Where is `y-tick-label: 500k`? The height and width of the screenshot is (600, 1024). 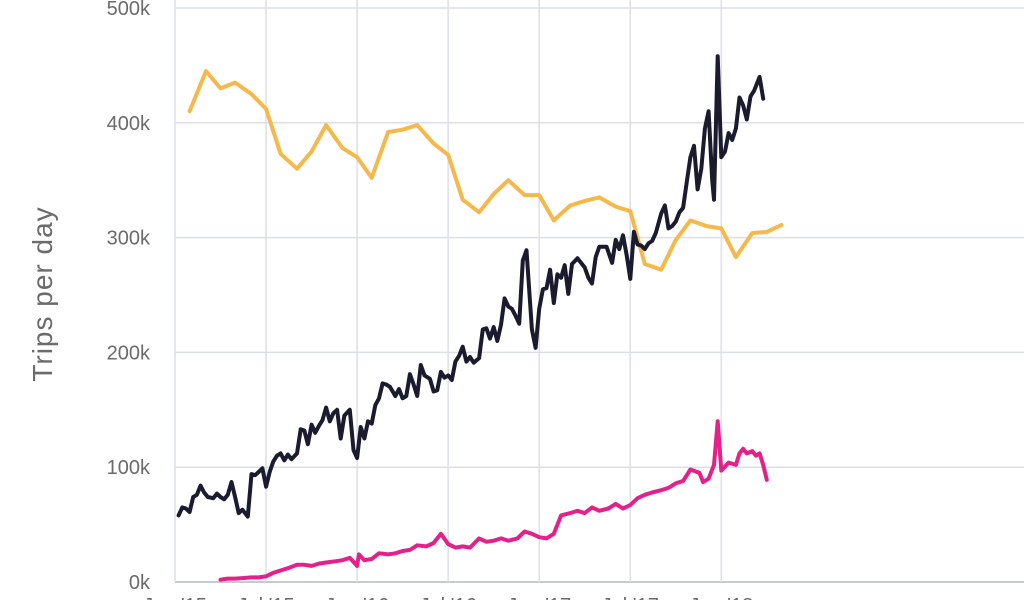 y-tick-label: 500k is located at coordinates (129, 10).